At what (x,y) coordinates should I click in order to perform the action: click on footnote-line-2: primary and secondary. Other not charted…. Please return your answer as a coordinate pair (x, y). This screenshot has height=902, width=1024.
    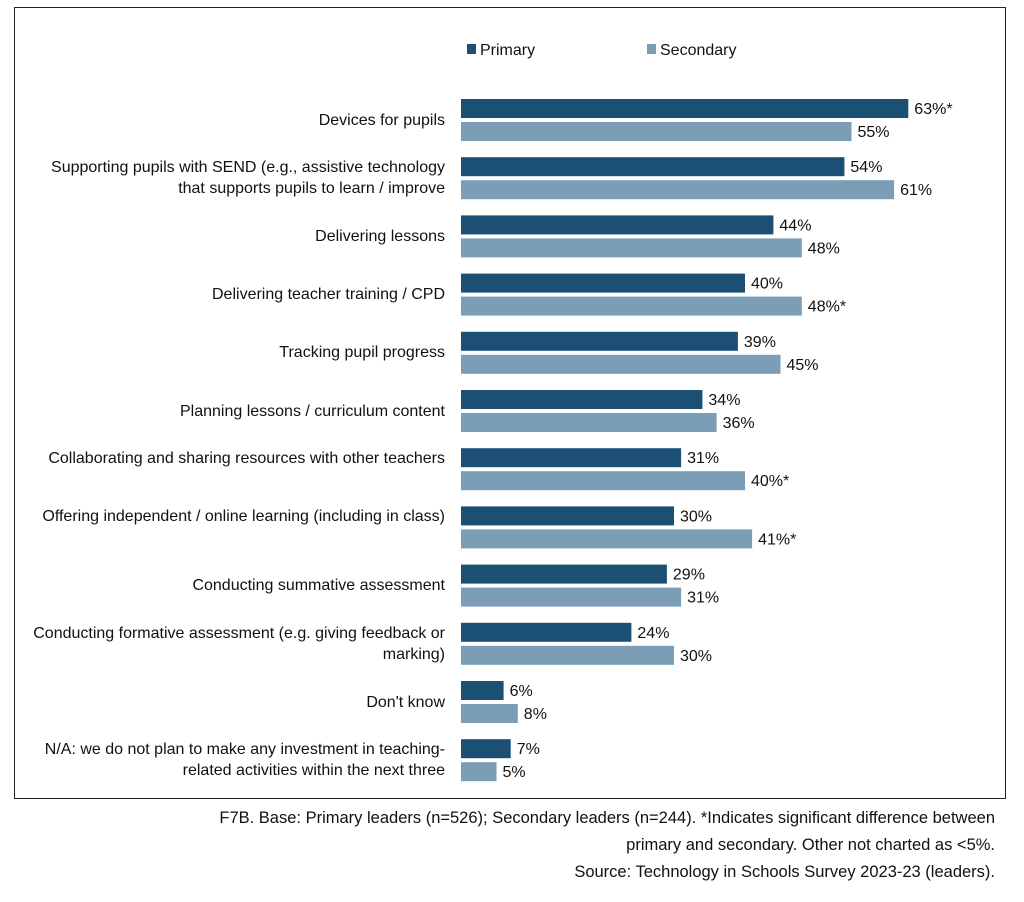
    Looking at the image, I should click on (810, 845).